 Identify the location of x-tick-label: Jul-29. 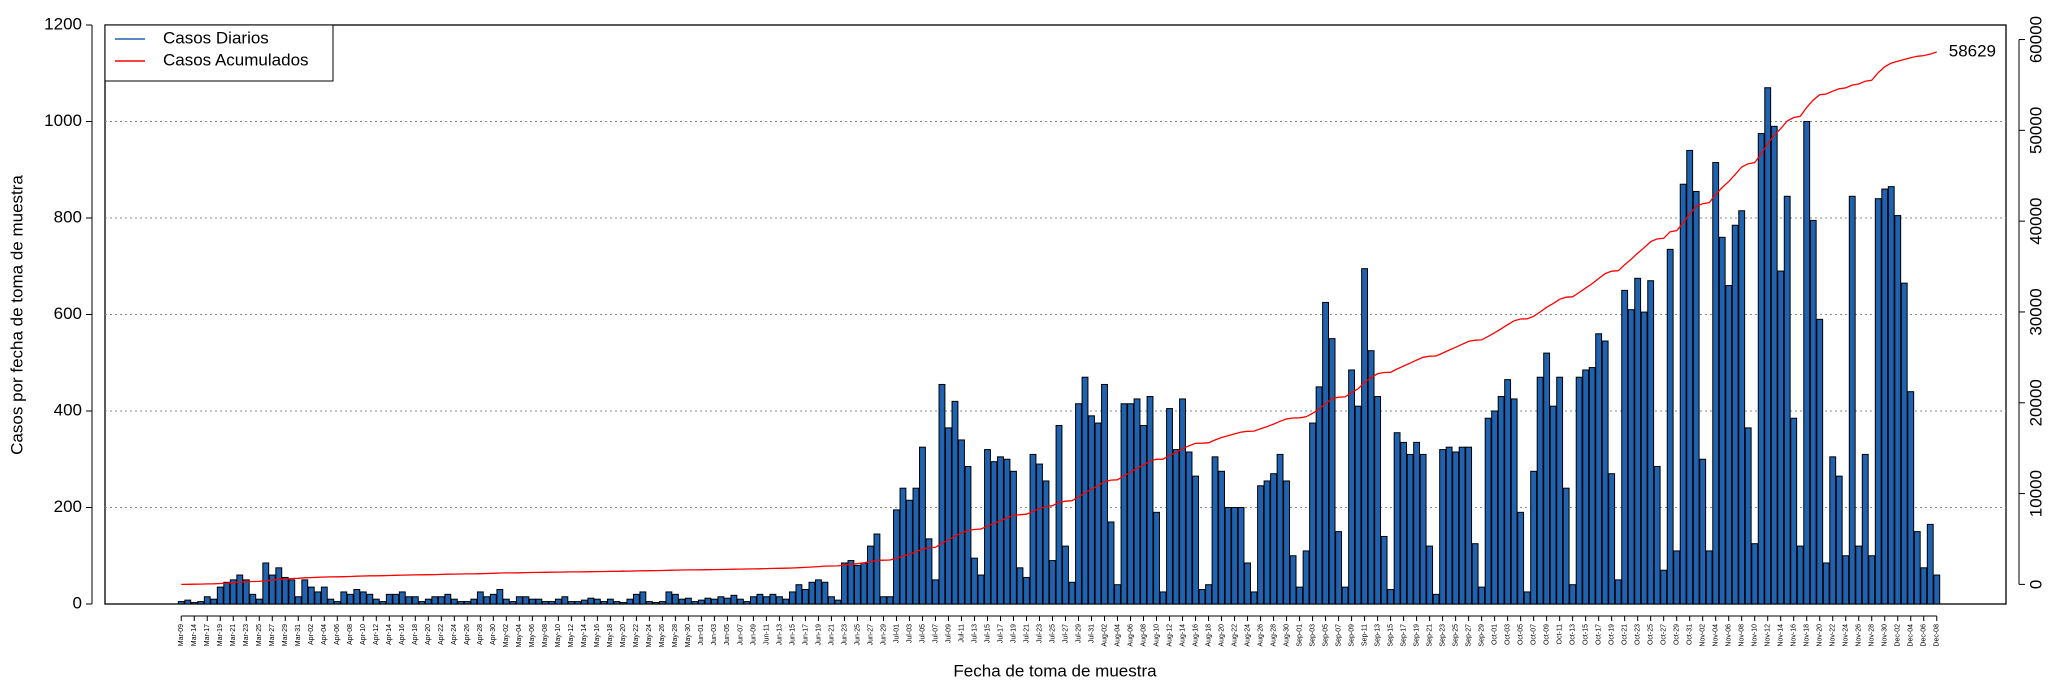
(1078, 633).